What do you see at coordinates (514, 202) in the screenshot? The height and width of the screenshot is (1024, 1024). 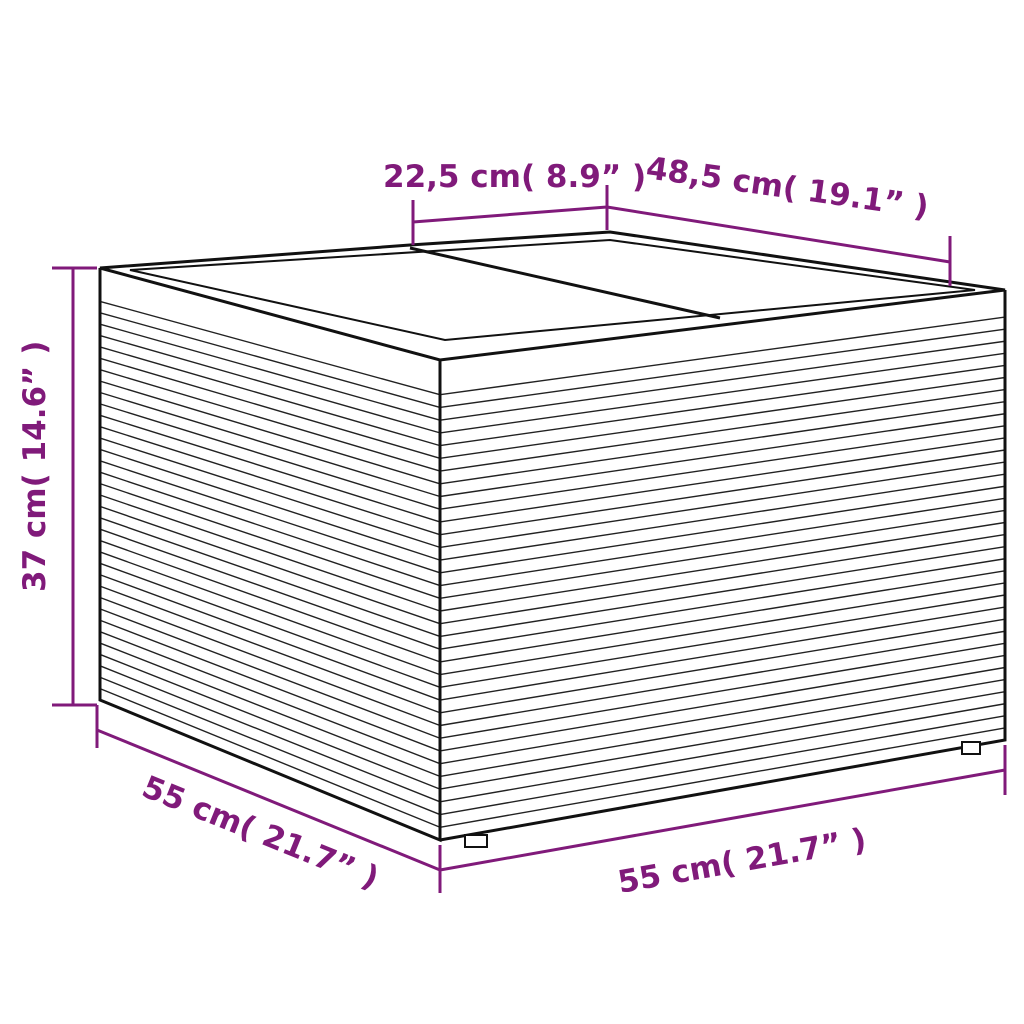 I see `dimension-top-lid-width: 22,5 cm( 8.9” )` at bounding box center [514, 202].